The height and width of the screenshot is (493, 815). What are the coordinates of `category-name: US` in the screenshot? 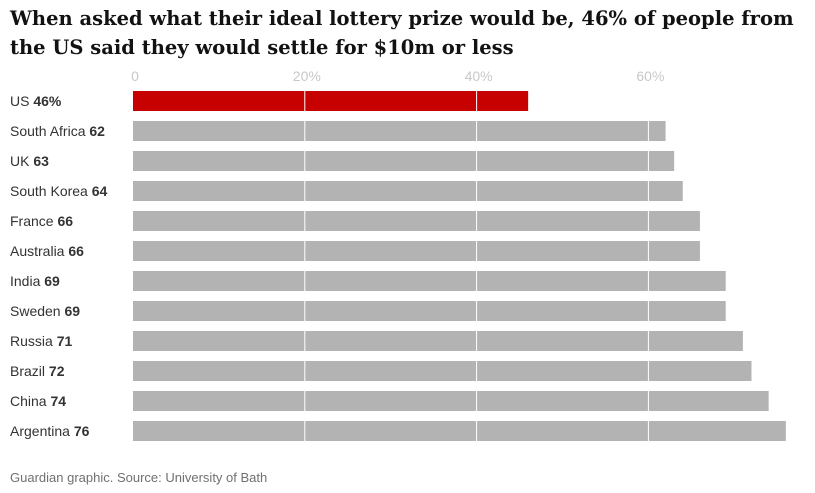 It's located at (21, 101).